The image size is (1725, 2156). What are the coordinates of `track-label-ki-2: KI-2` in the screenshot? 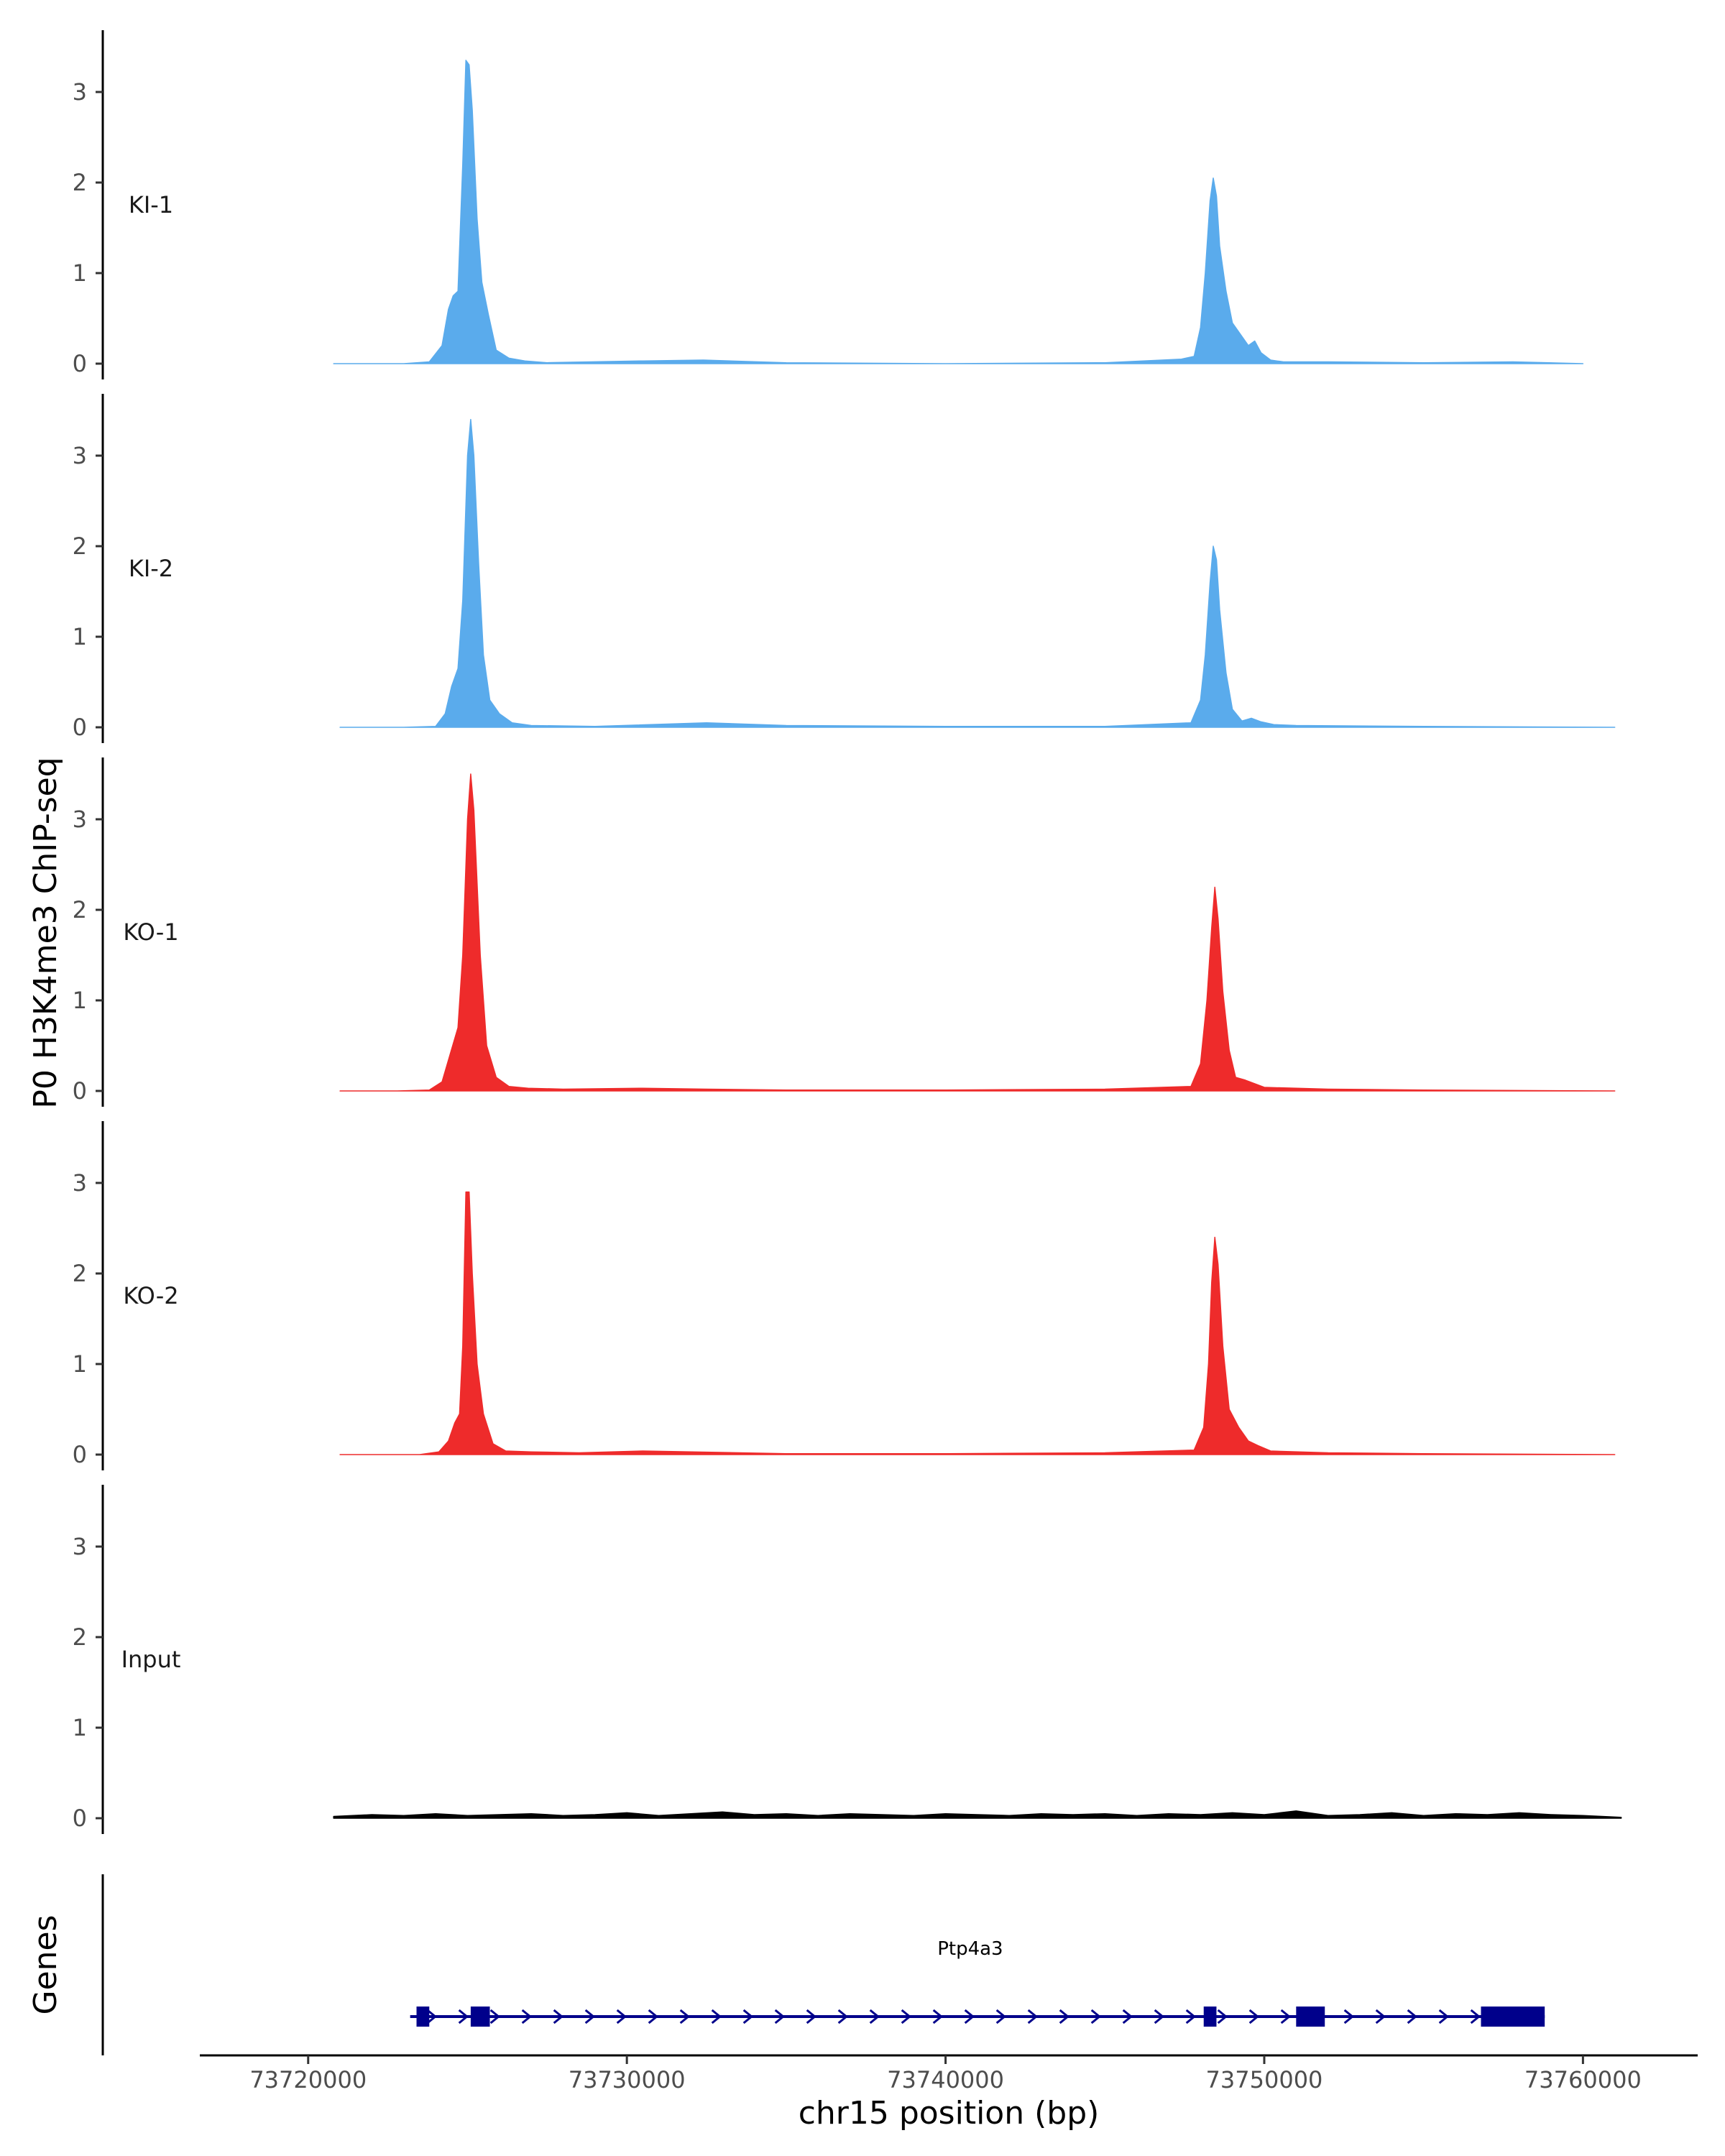 It's located at (151, 568).